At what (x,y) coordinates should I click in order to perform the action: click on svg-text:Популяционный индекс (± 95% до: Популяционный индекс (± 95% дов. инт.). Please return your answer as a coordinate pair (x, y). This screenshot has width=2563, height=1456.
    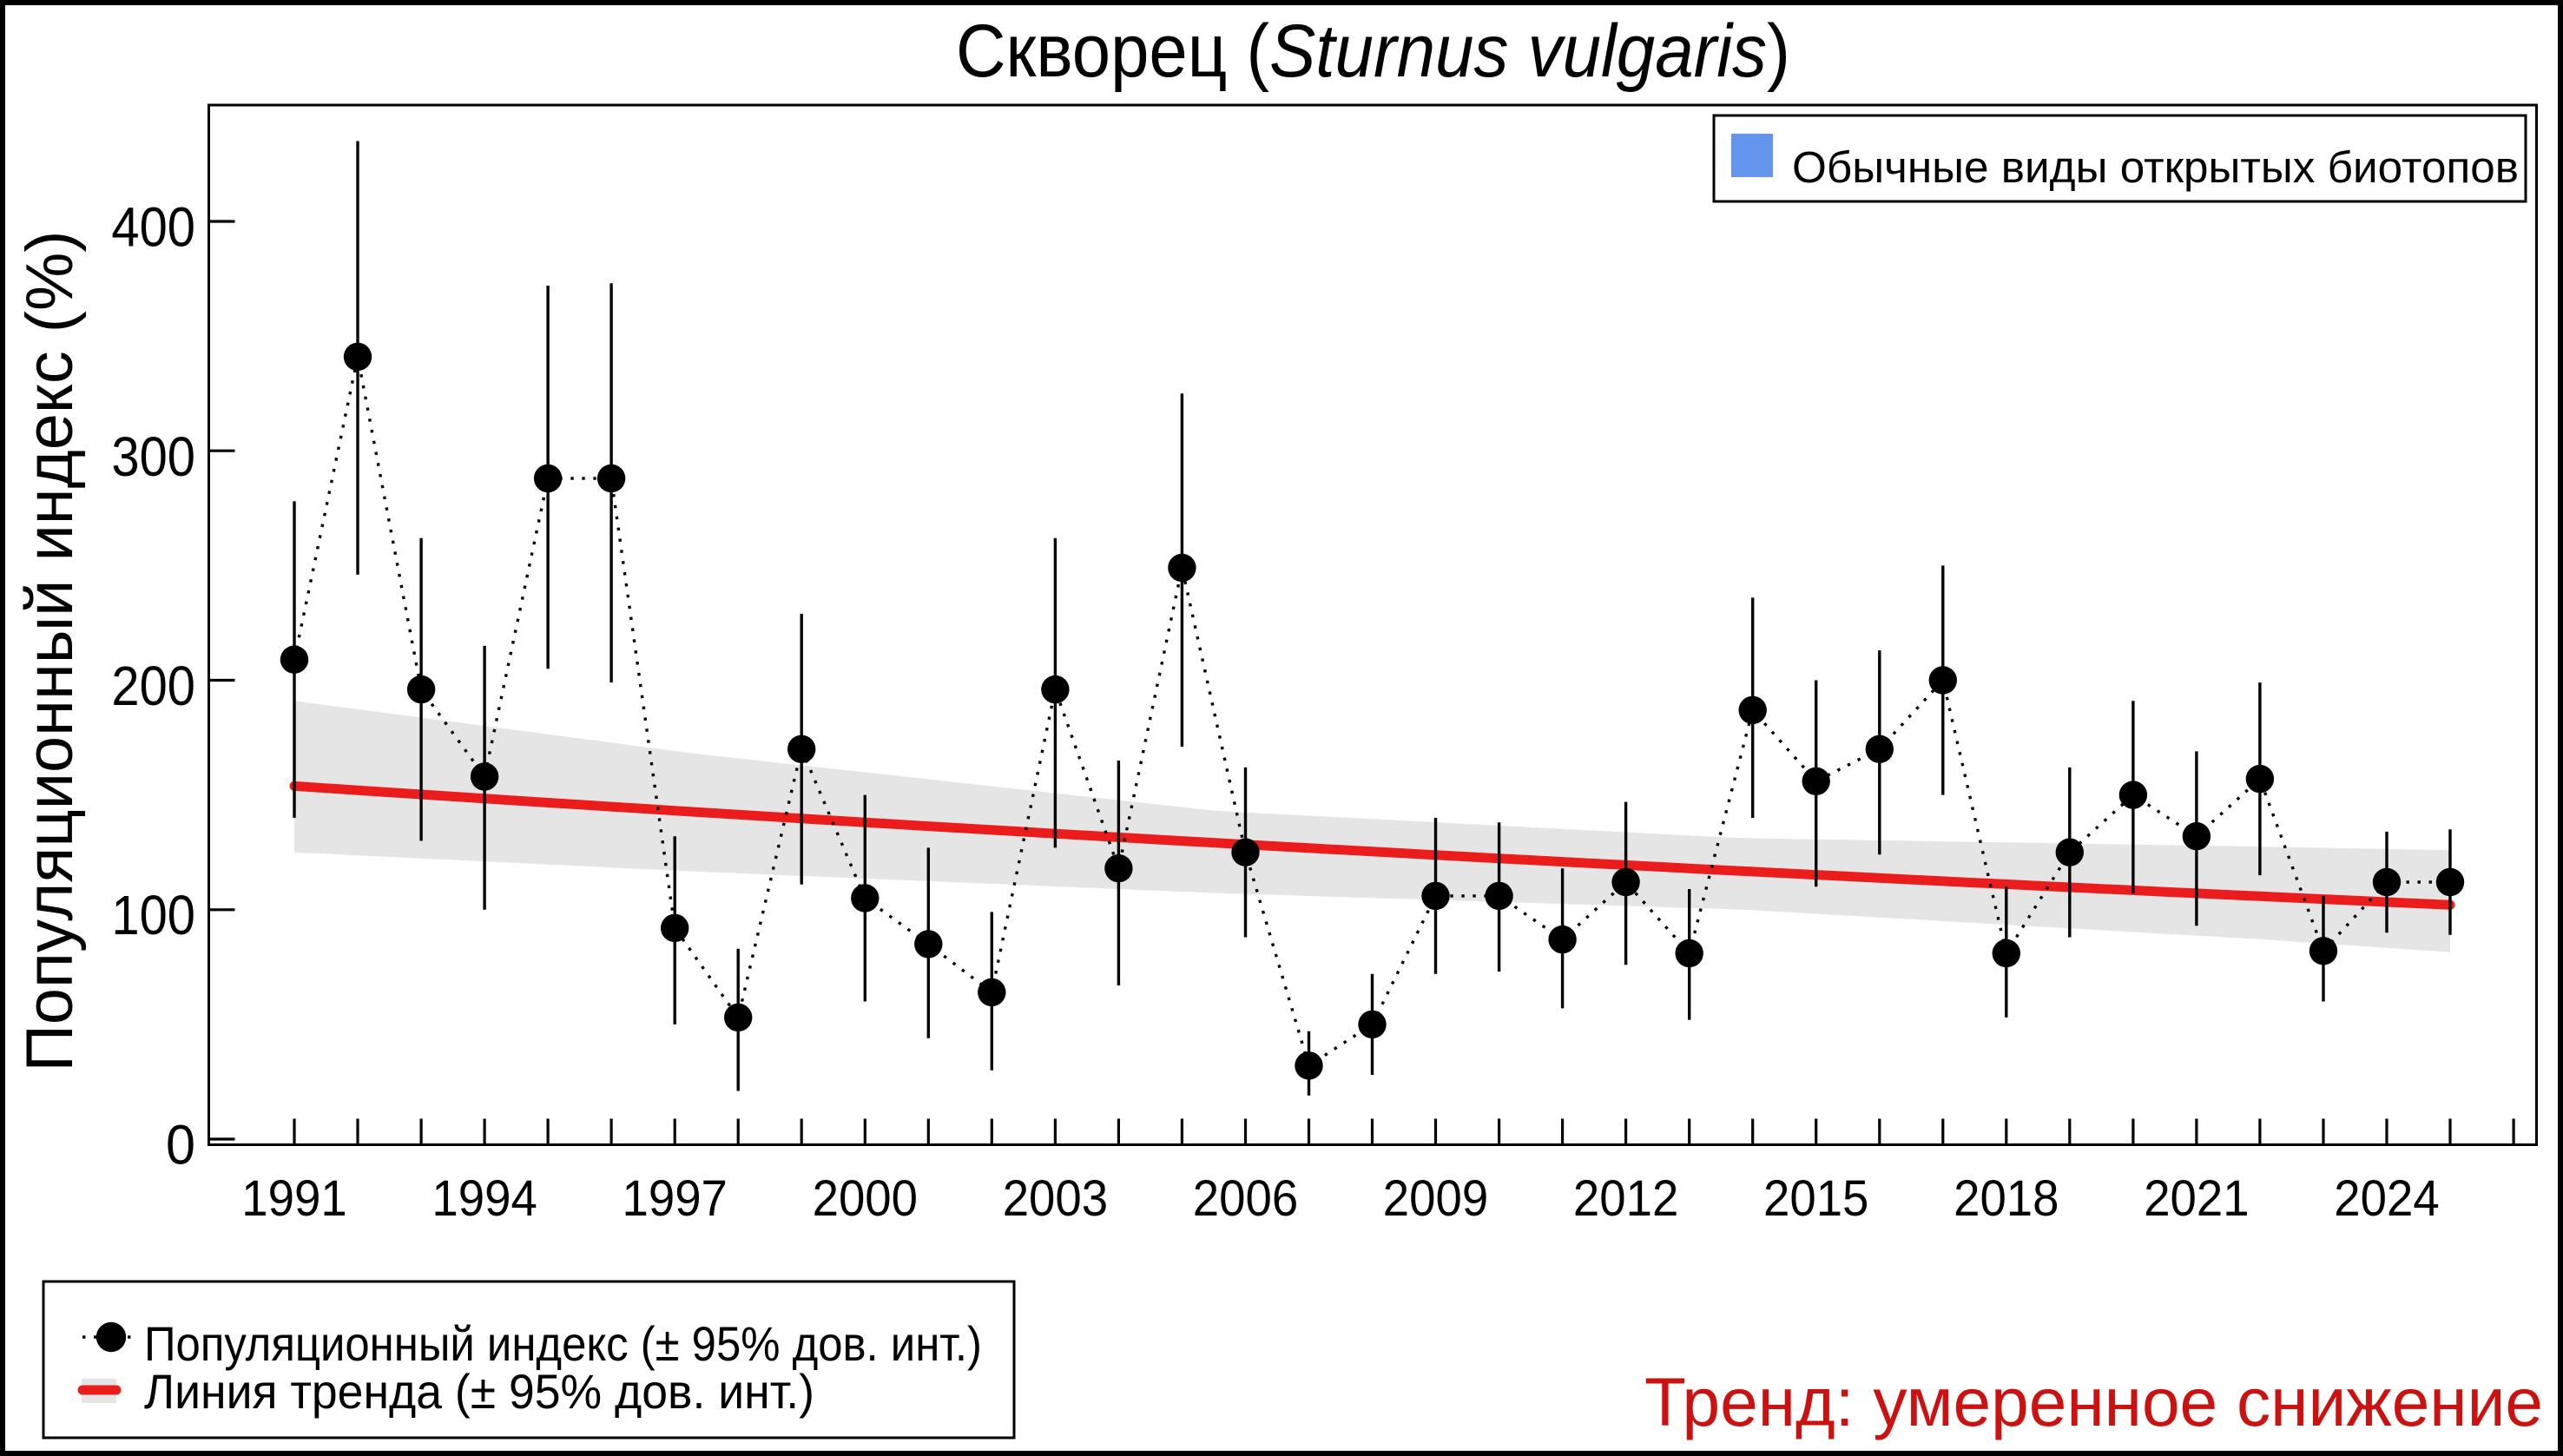
    Looking at the image, I should click on (563, 1343).